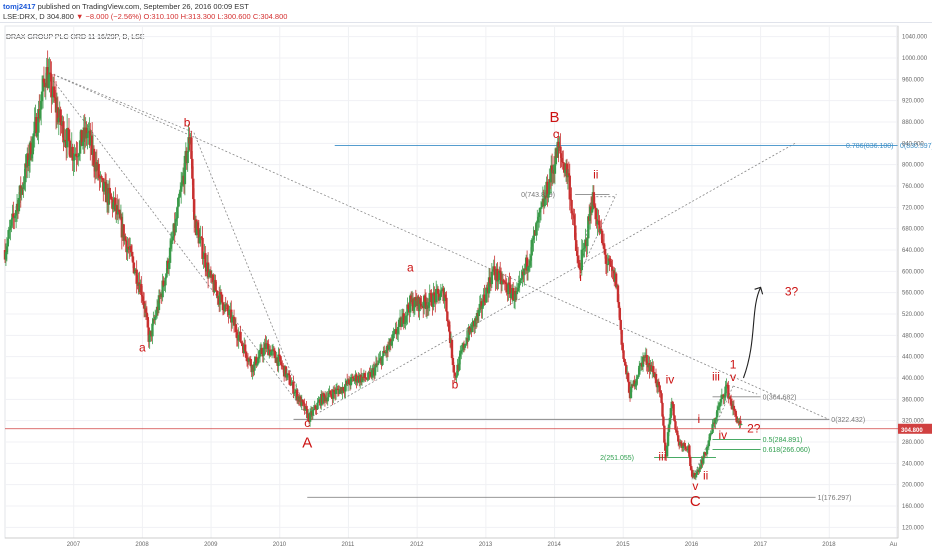  What do you see at coordinates (113, 16) in the screenshot?
I see `price-change: −8.000 (−2.56%)` at bounding box center [113, 16].